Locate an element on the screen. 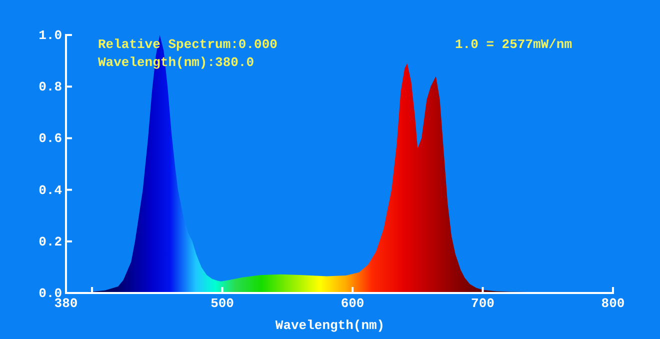  annotation: Wavelength(nm):380.0 is located at coordinates (176, 62).